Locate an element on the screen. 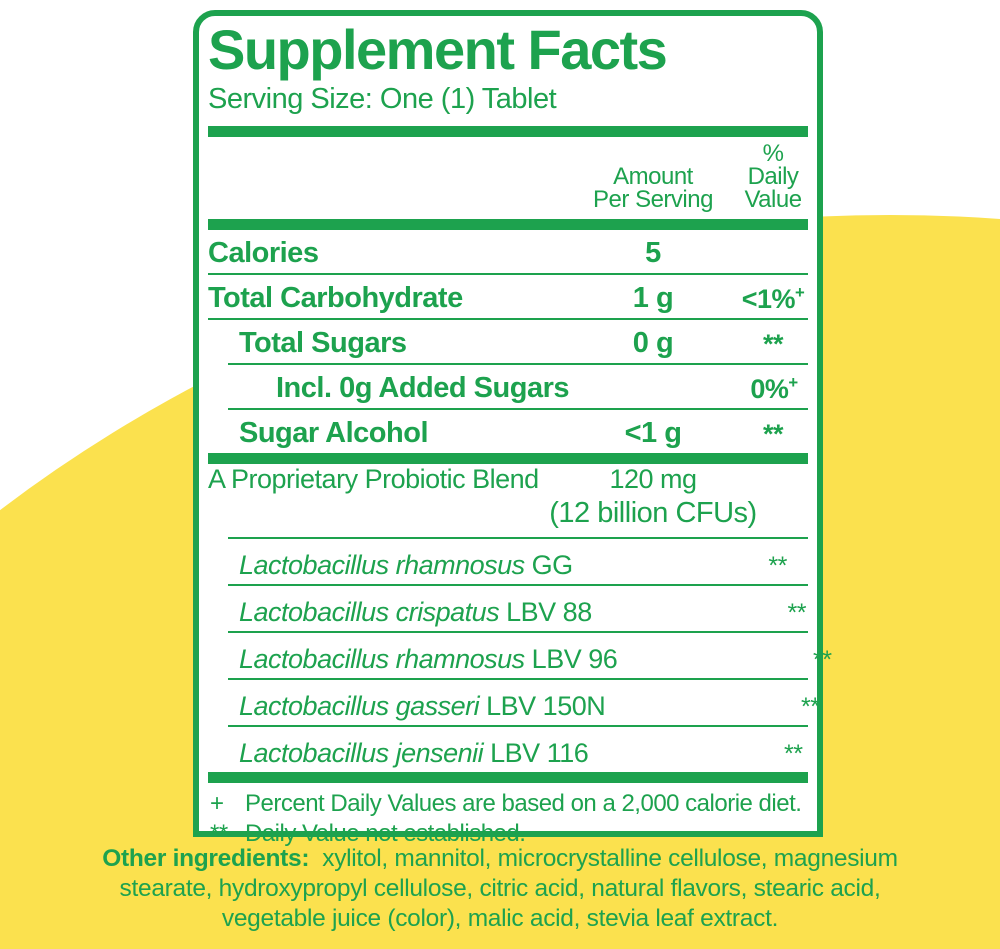 This screenshot has width=1000, height=949. double-asterisk-symbol: ** is located at coordinates (219, 833).